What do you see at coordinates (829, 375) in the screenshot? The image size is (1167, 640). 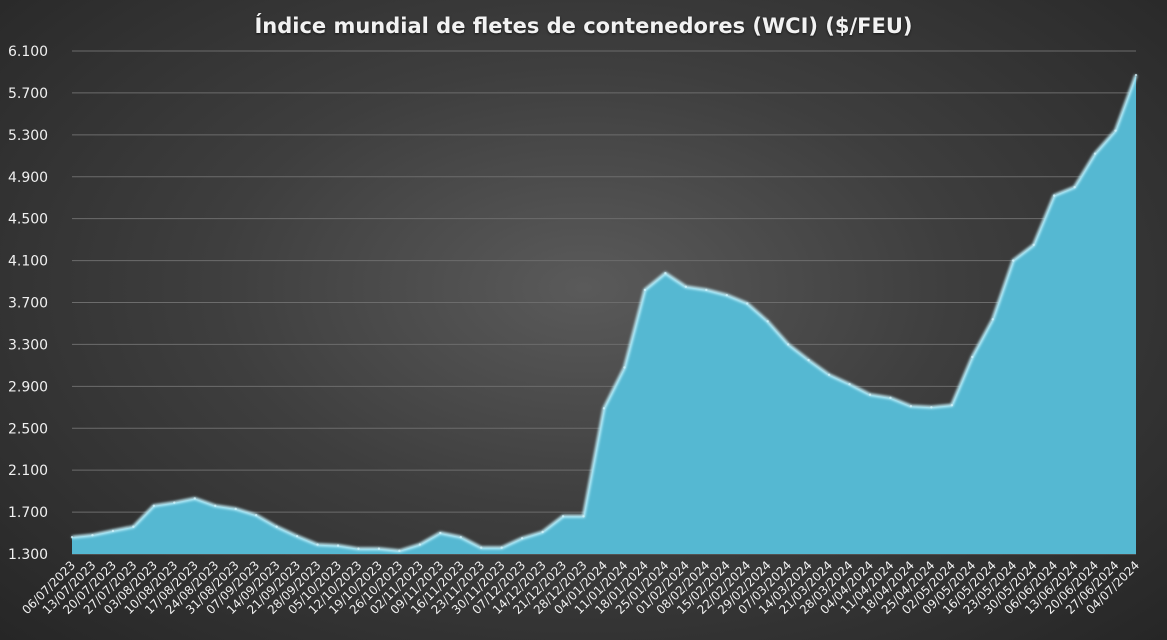 I see `data-point: 21/03/2024: 3010` at bounding box center [829, 375].